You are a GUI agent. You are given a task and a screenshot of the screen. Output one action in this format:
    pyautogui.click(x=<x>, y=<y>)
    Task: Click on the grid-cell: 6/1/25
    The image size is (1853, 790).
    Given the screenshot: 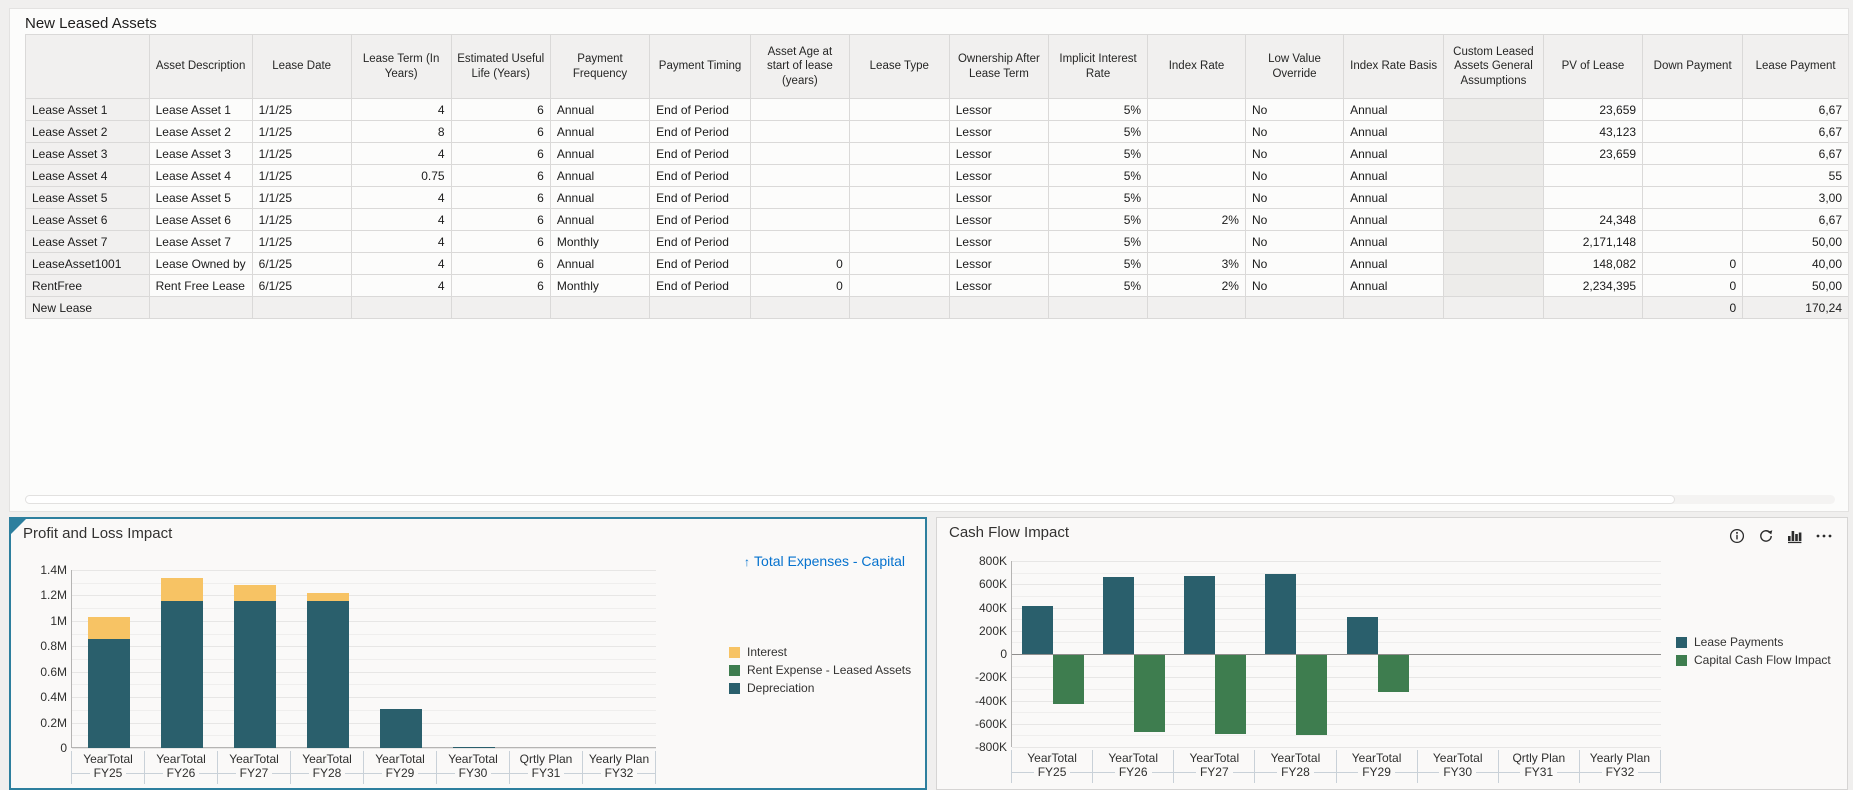 What is the action you would take?
    pyautogui.click(x=301, y=285)
    